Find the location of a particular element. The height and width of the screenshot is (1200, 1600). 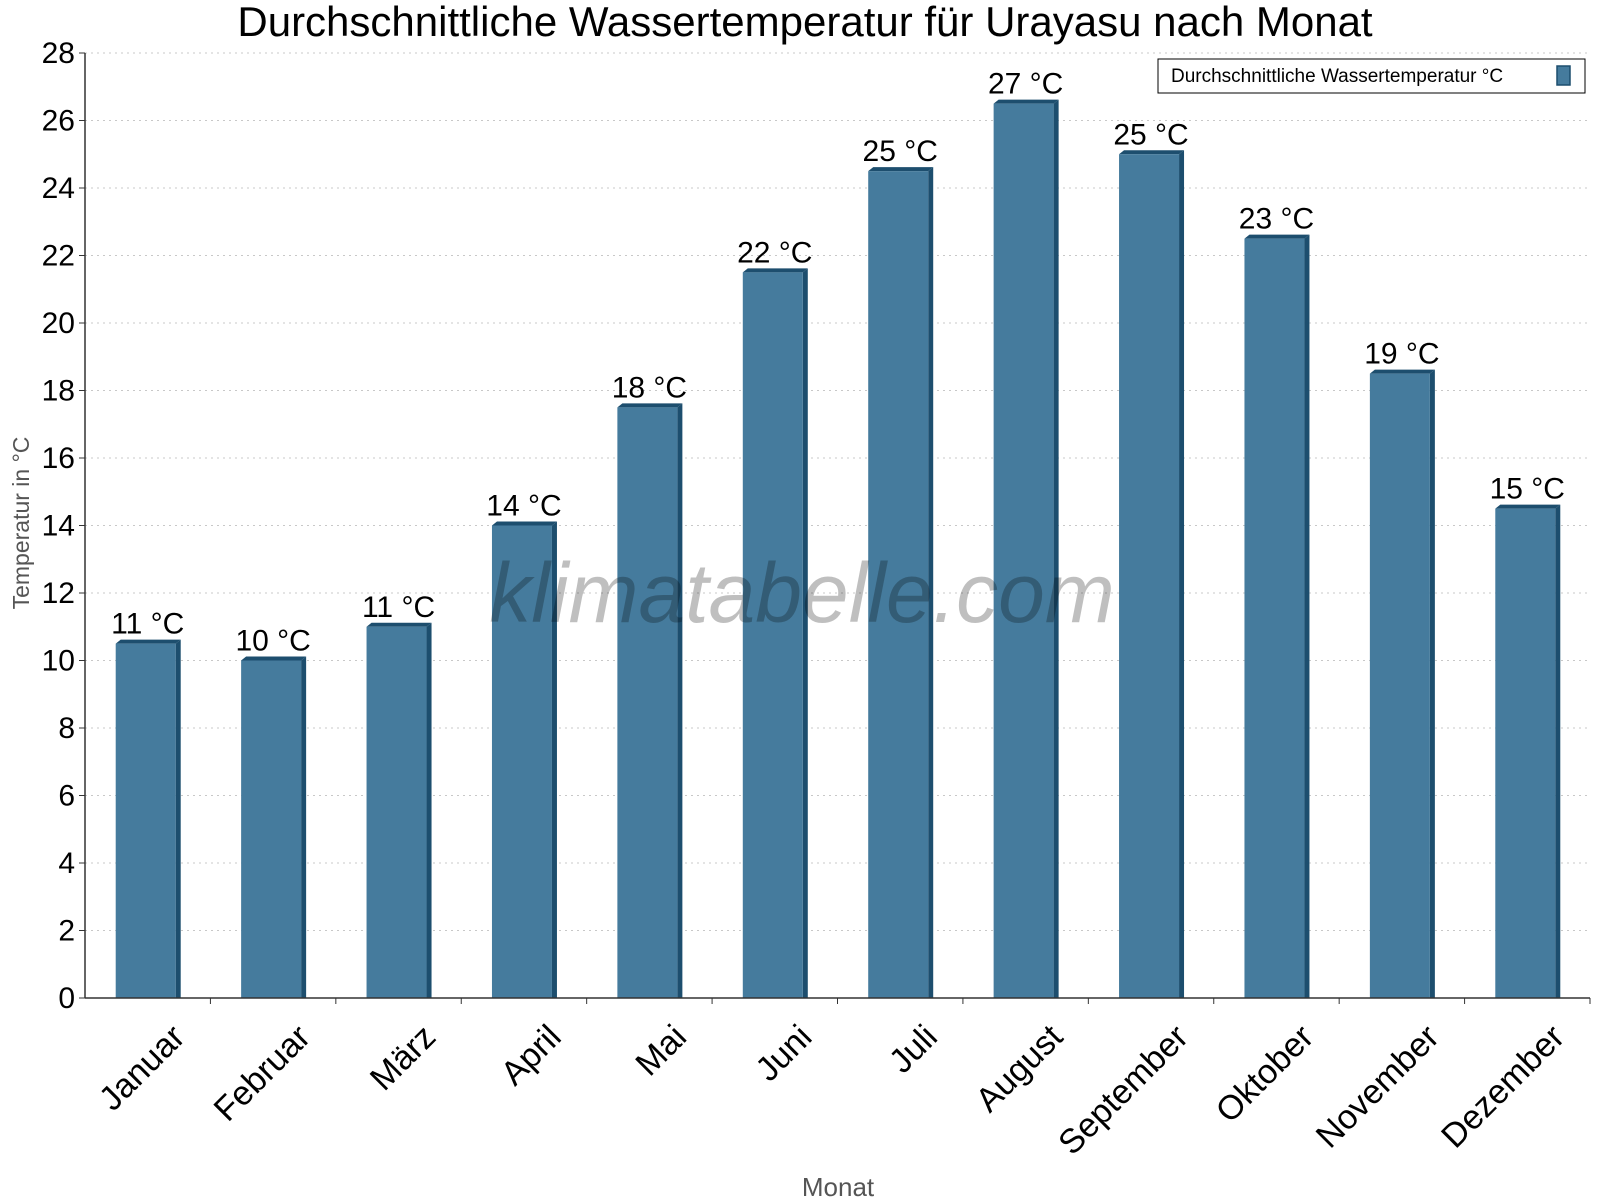

y-tick-label: 24 is located at coordinates (58, 188).